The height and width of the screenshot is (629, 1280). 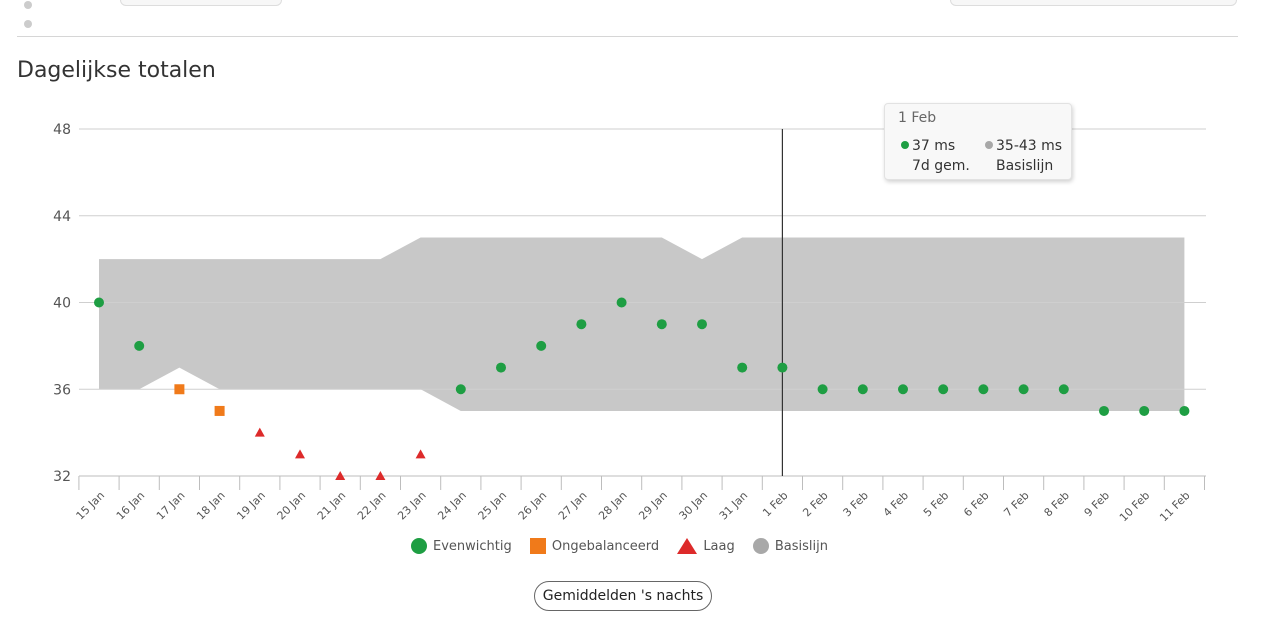 What do you see at coordinates (1016, 504) in the screenshot?
I see `x-tick-label: 7 Feb` at bounding box center [1016, 504].